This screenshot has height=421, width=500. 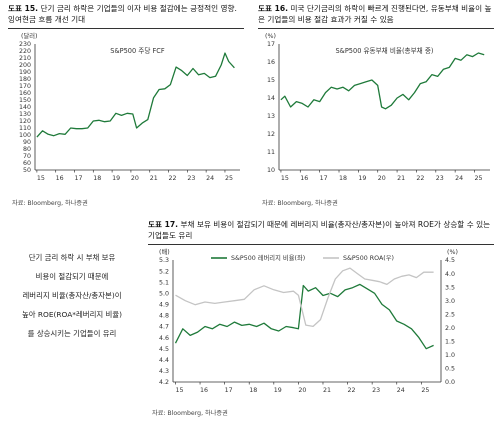 I want to click on chart3-number: 도표 17., so click(x=163, y=224).